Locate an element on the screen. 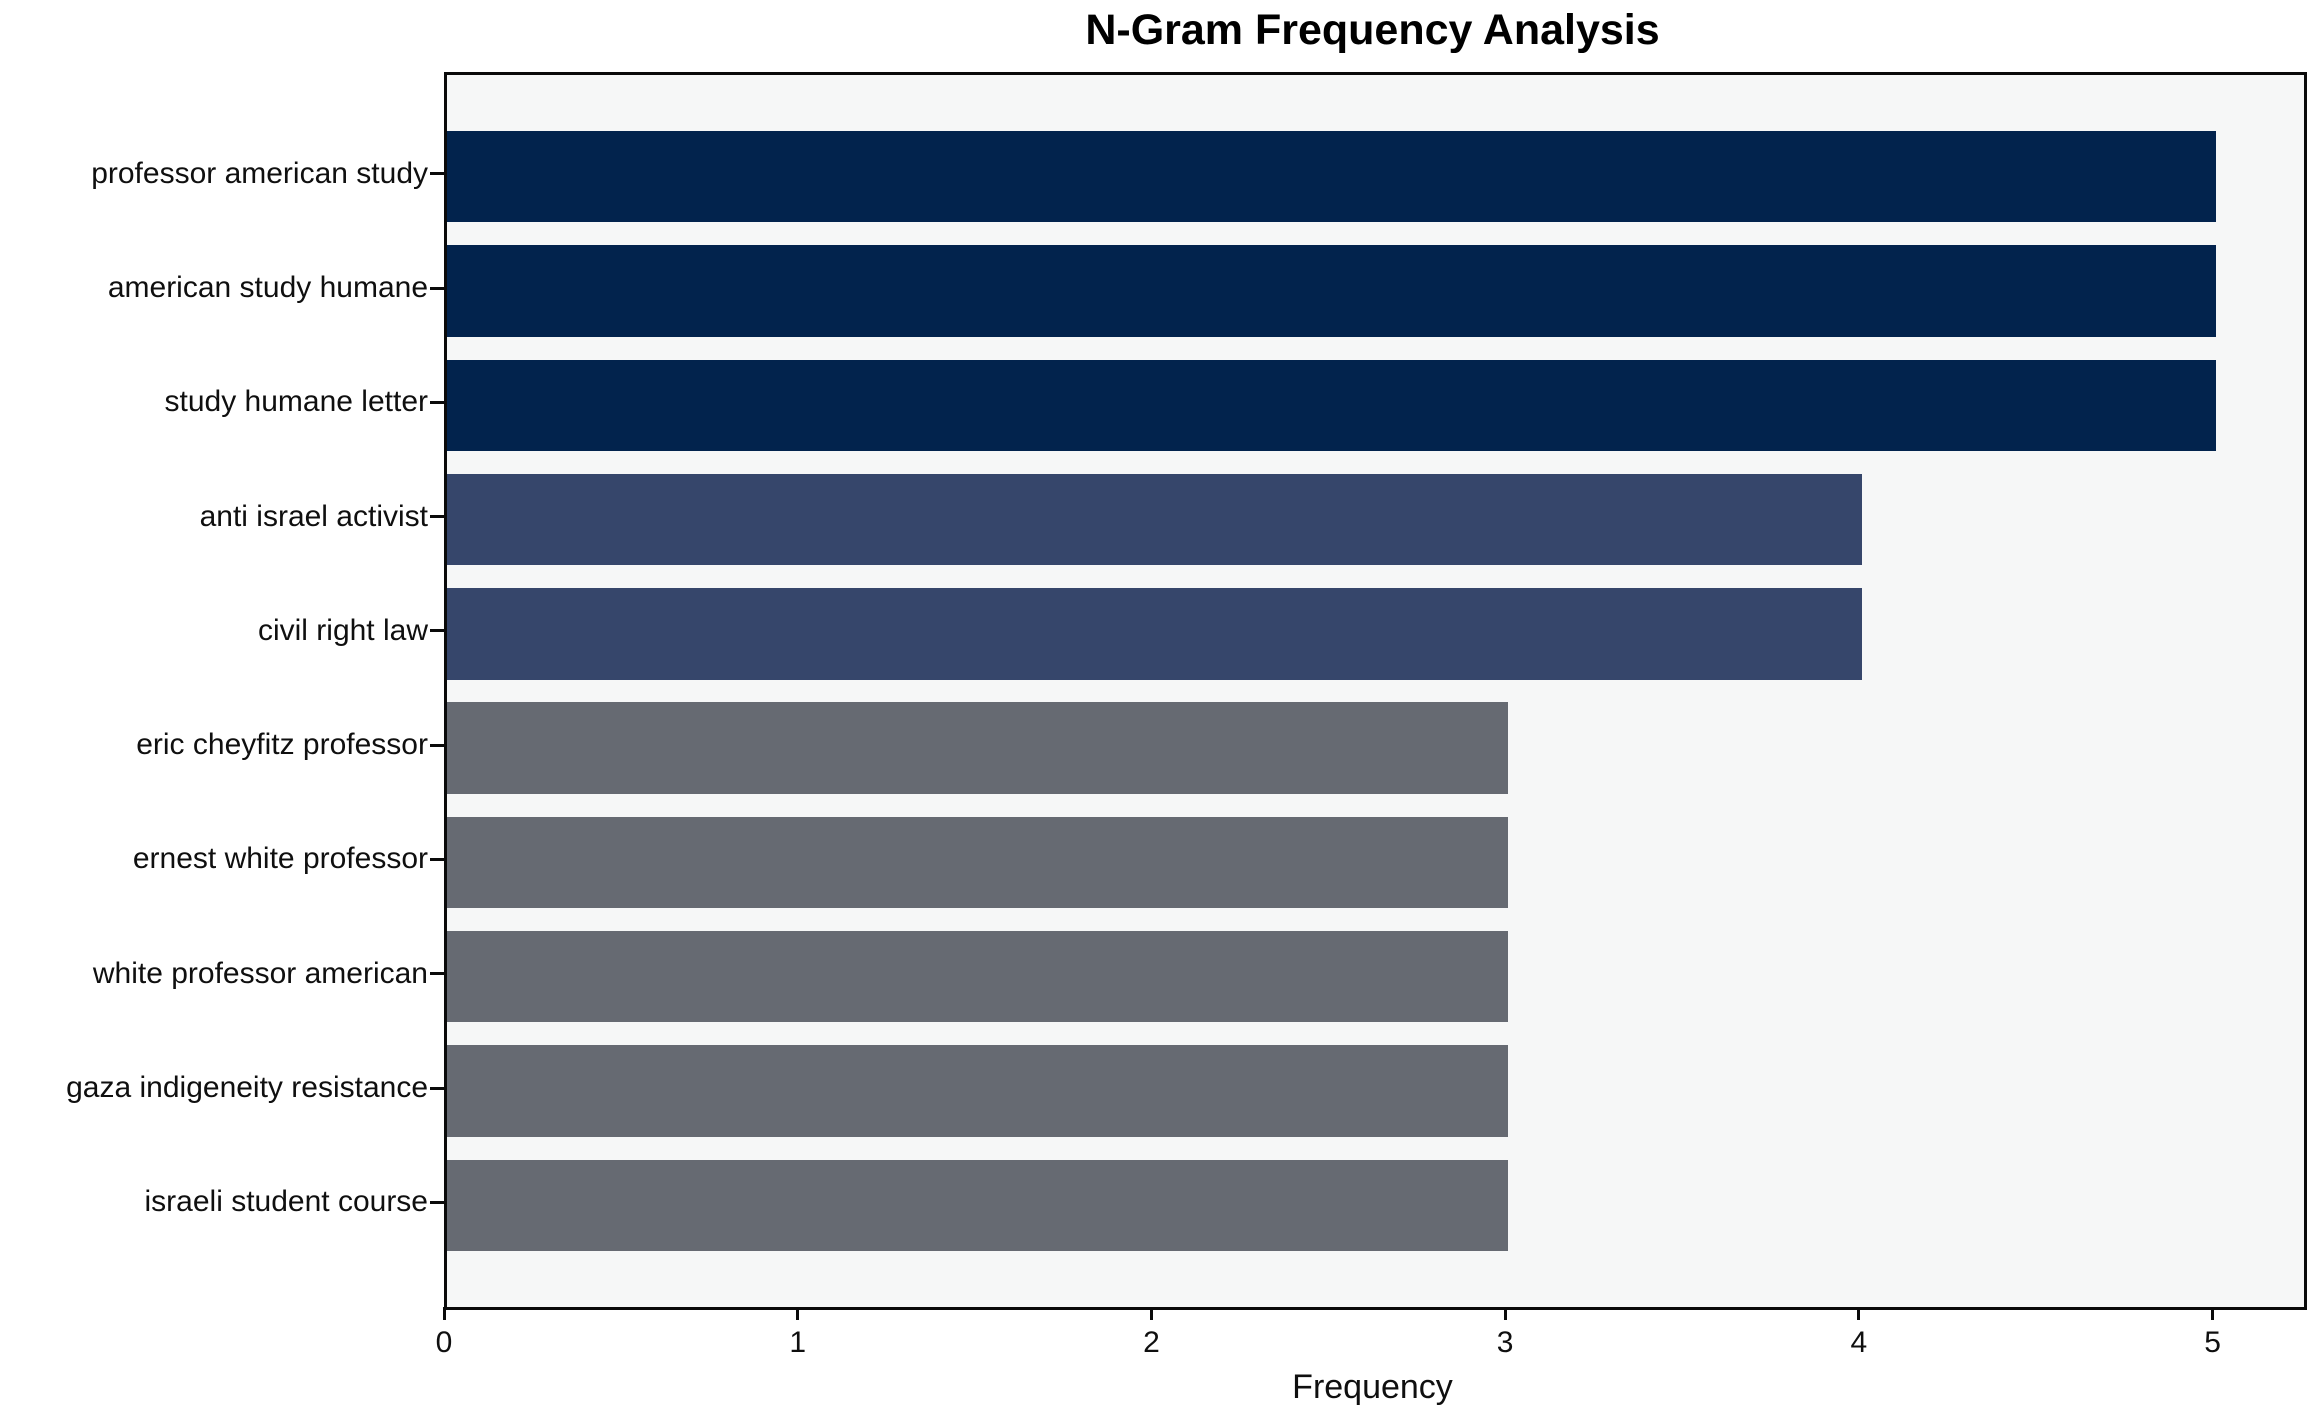 The image size is (2321, 1414). x-tick-label: 5 is located at coordinates (2212, 1342).